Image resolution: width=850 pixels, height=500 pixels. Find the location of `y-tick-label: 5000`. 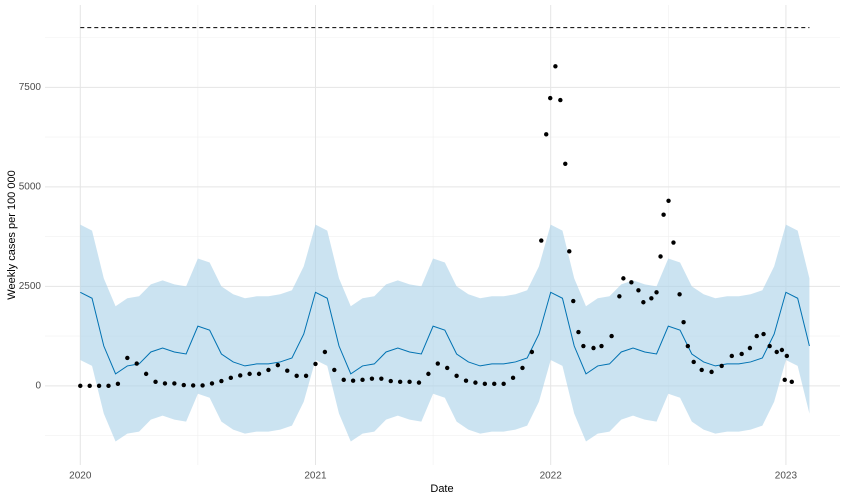

y-tick-label: 5000 is located at coordinates (30, 186).